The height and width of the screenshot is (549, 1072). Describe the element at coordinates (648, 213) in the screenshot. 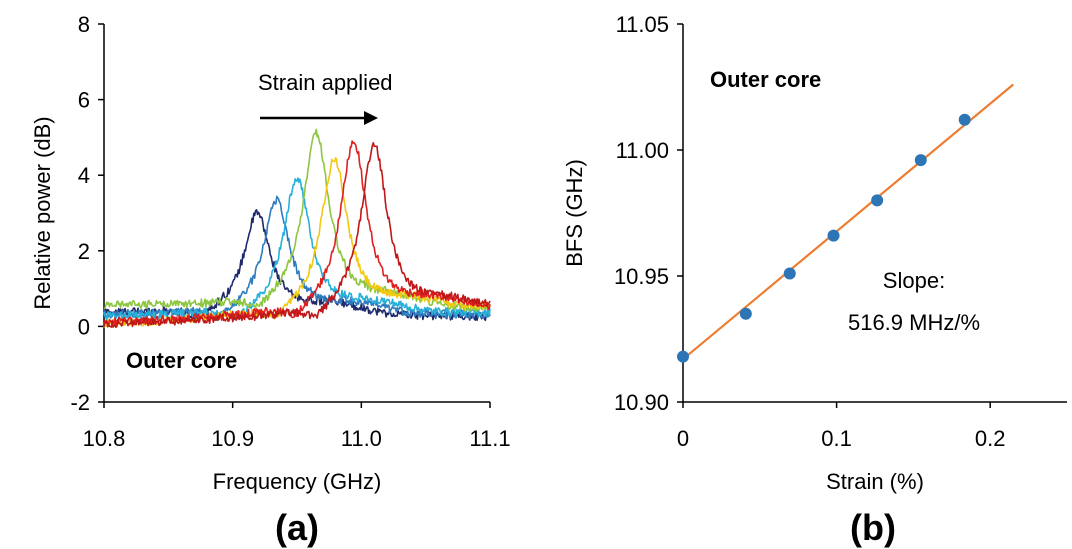

I see `panel-b-y-ticks: 10.90 10.95 11.00 11.05` at that location.